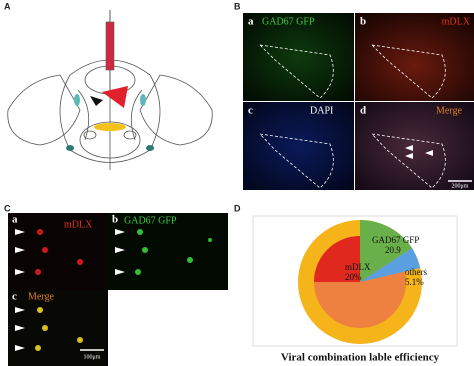  I want to click on scale-label: 200μm, so click(460, 186).